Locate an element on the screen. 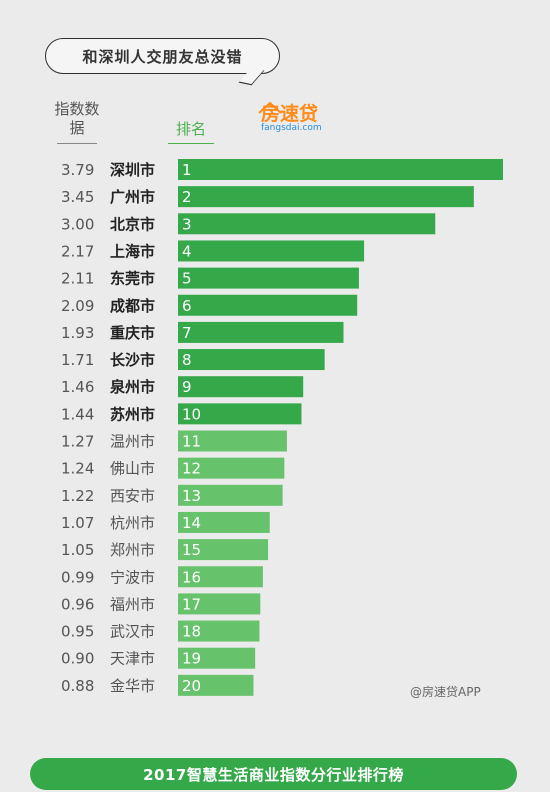 The width and height of the screenshot is (550, 792). value-label-19: 0.90 is located at coordinates (77, 659).